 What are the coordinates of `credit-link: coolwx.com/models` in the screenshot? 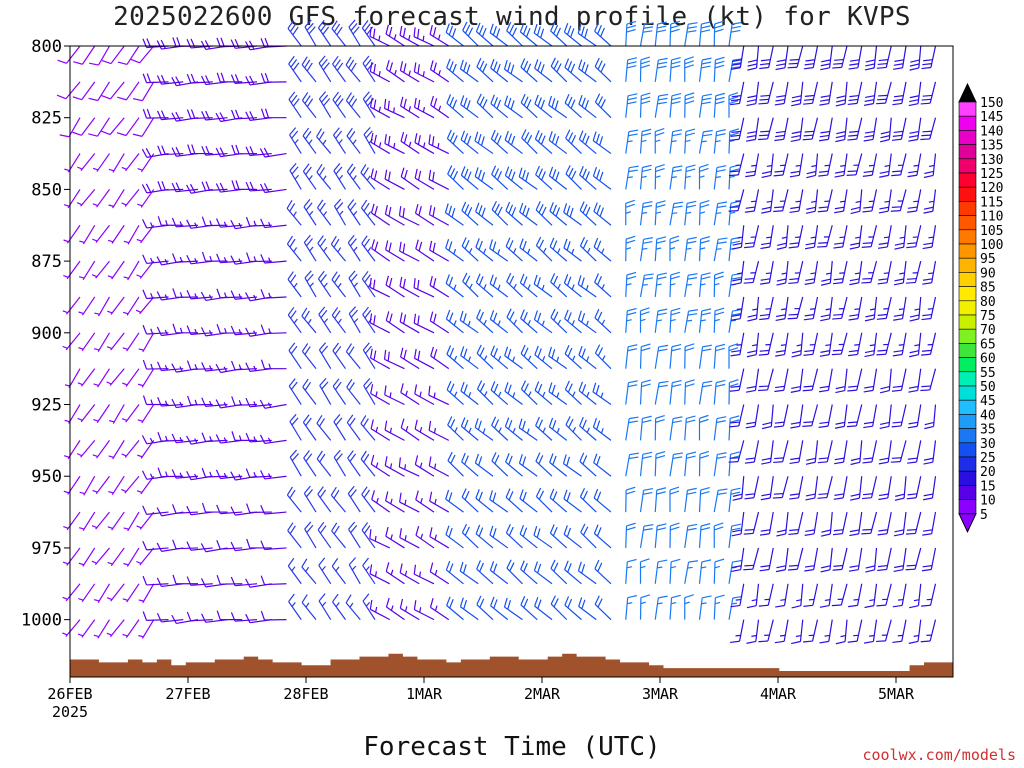 It's located at (939, 755).